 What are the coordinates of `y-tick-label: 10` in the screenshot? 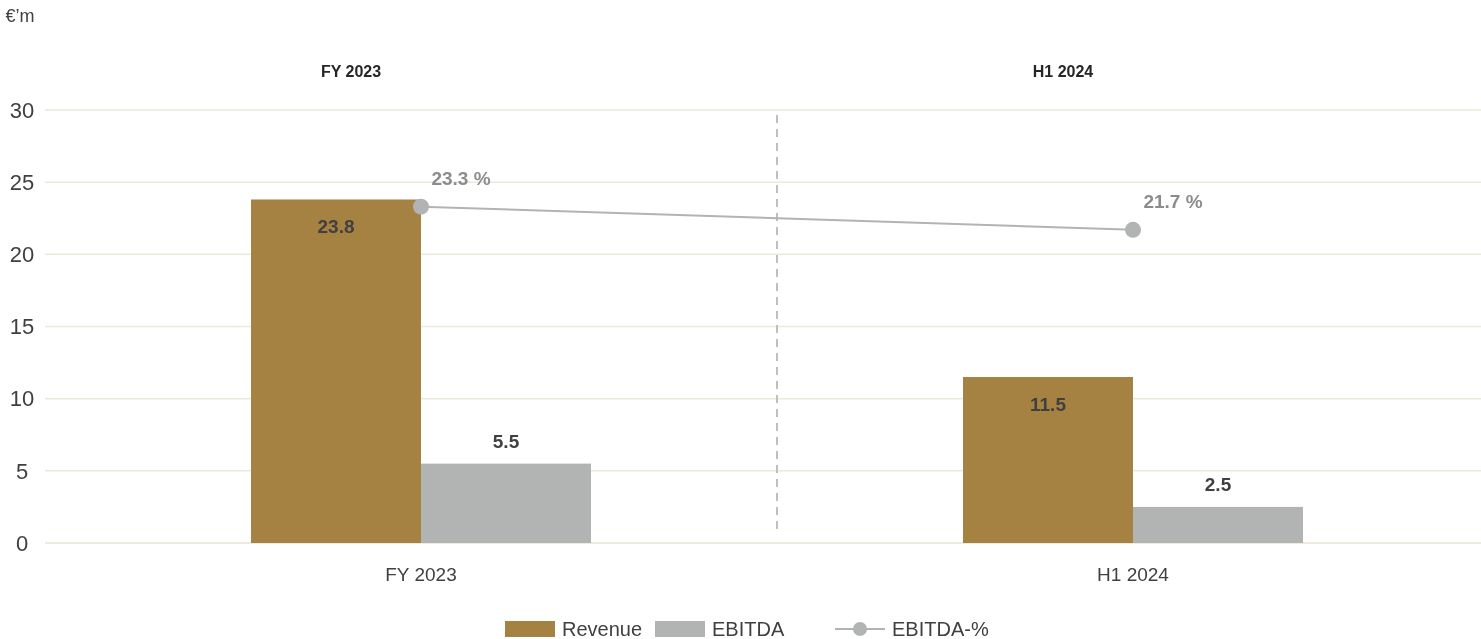 It's located at (22, 399).